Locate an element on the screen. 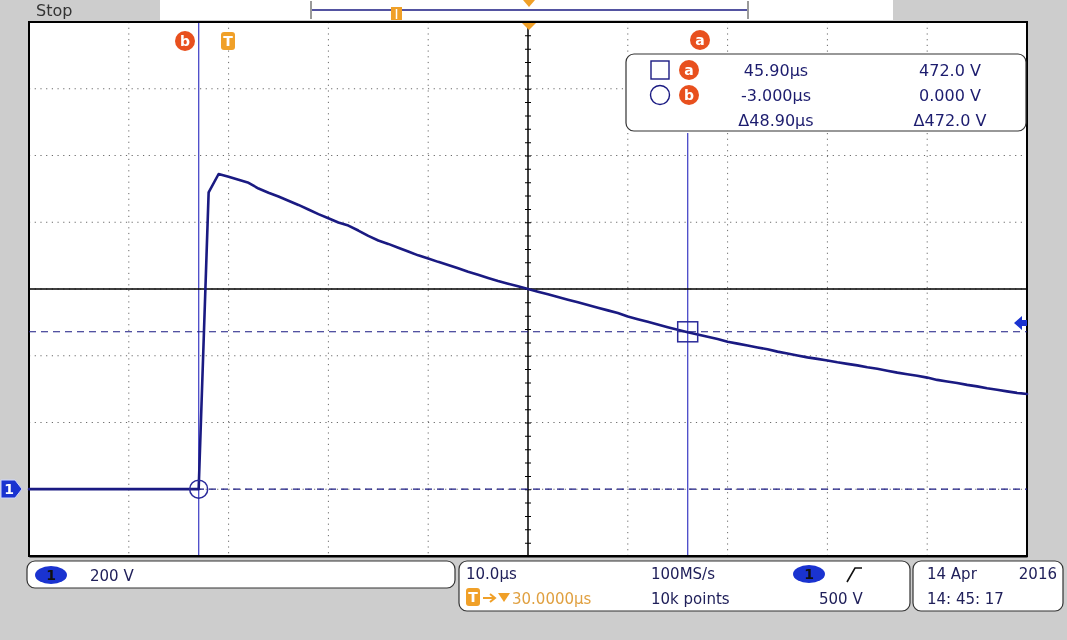 The height and width of the screenshot is (640, 1067). text: 472.0 V is located at coordinates (950, 70).